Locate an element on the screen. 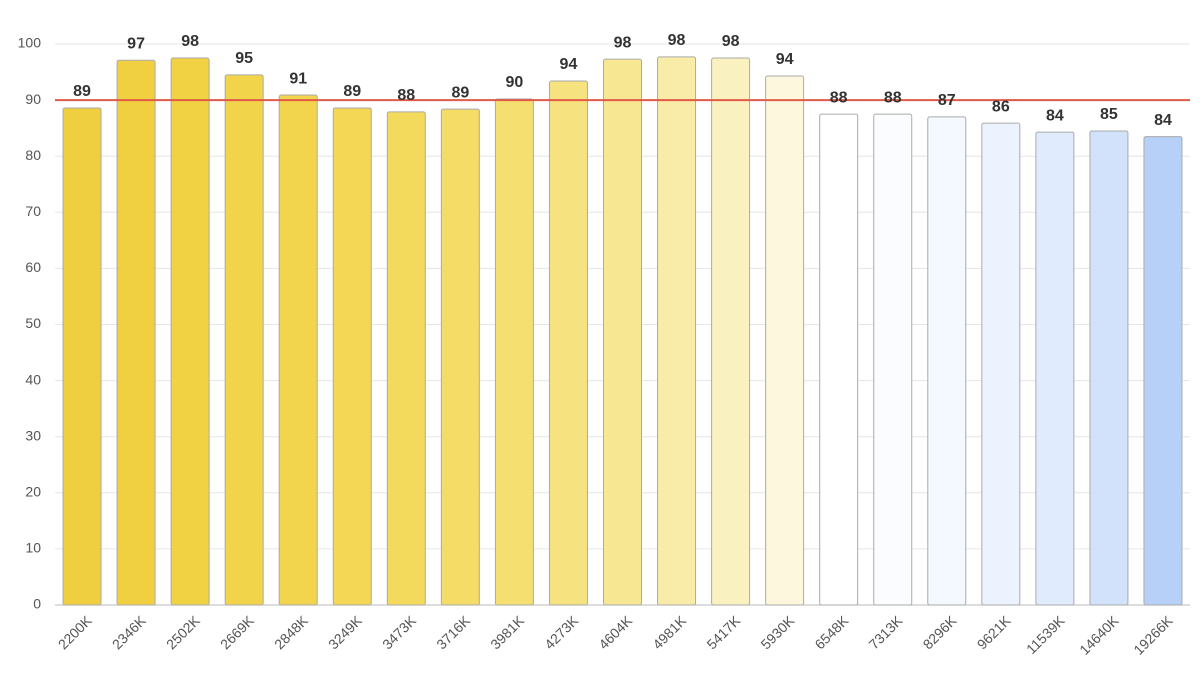 Image resolution: width=1200 pixels, height=678 pixels. y-tick-label: 10 is located at coordinates (33, 548).